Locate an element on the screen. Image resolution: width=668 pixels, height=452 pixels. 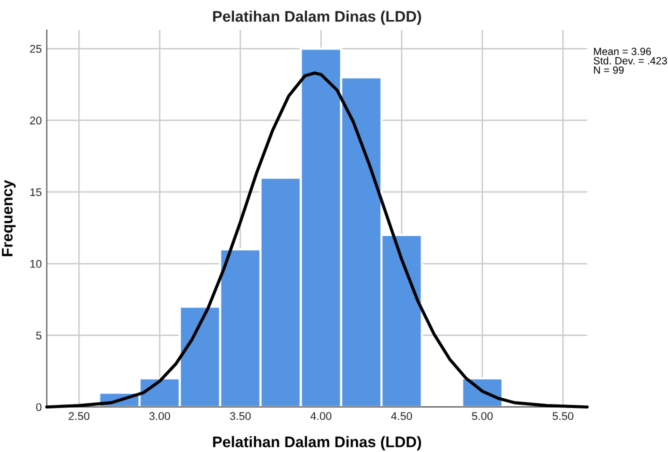
y-axis-title: Frequency is located at coordinates (9, 218).